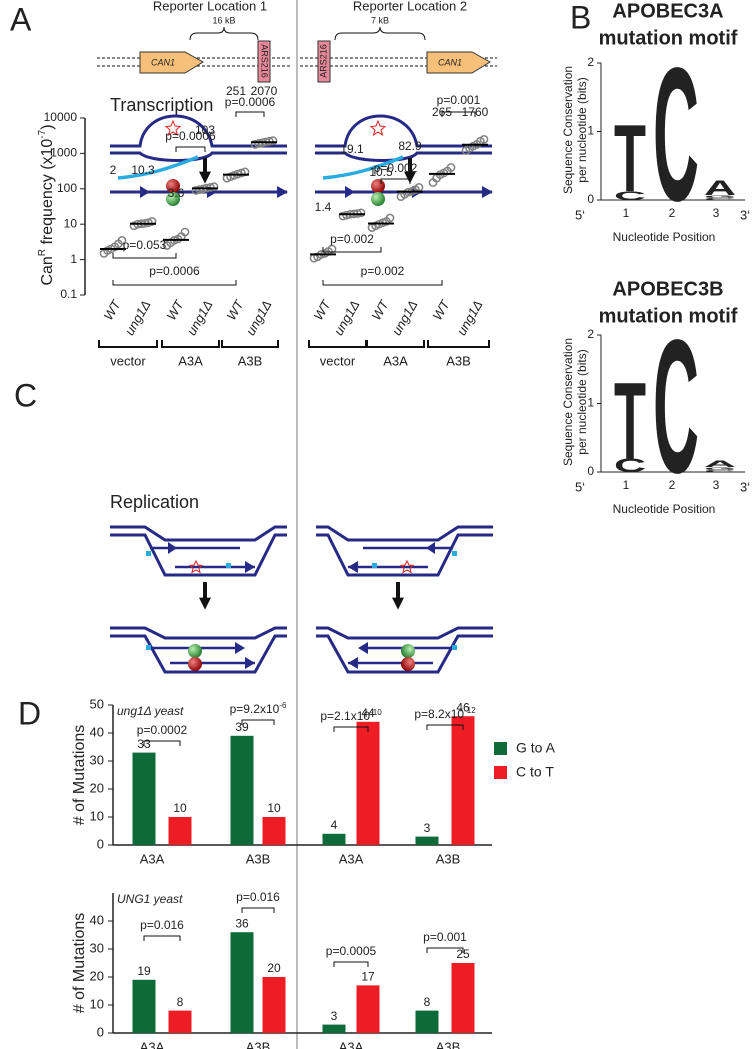 This screenshot has height=1049, width=756. I want to click on p-value: p=0.016, so click(162, 925).